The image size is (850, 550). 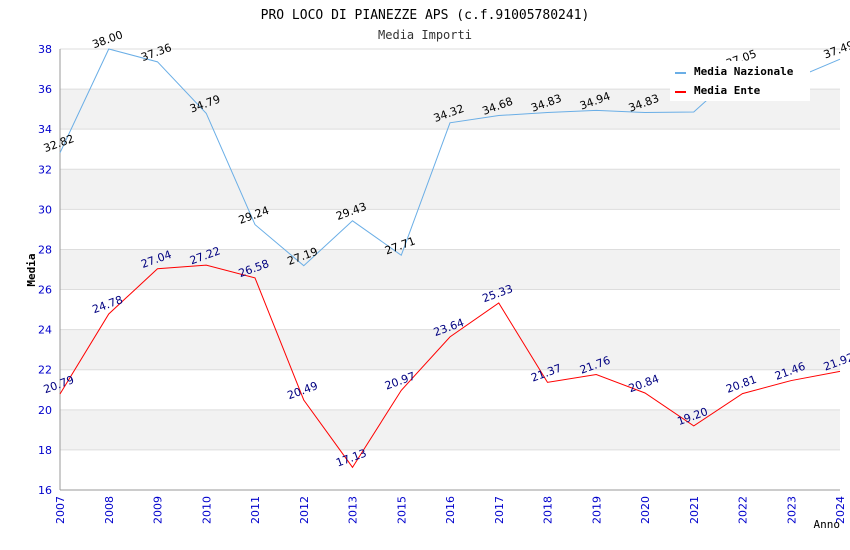 I want to click on x-tick-label: 2017, so click(x=499, y=510).